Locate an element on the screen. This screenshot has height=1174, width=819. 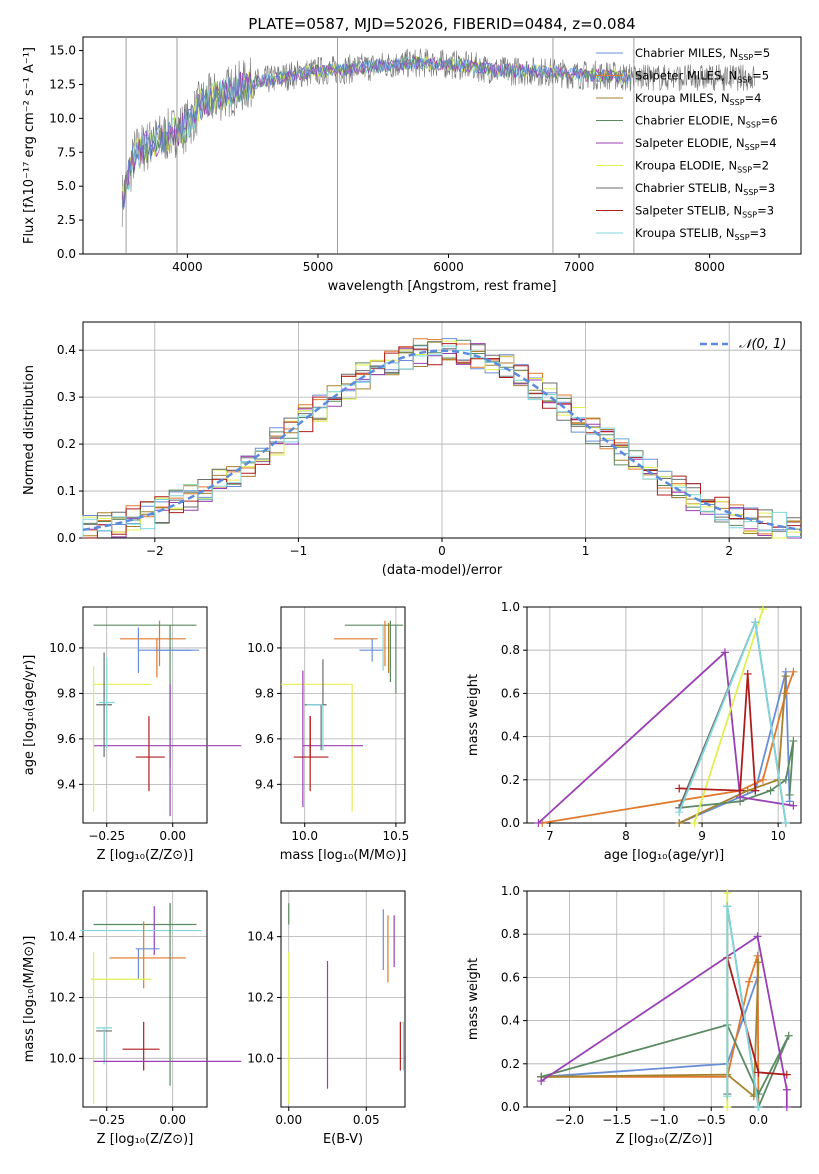
y-tick-label: 5.0 is located at coordinates (66, 186).